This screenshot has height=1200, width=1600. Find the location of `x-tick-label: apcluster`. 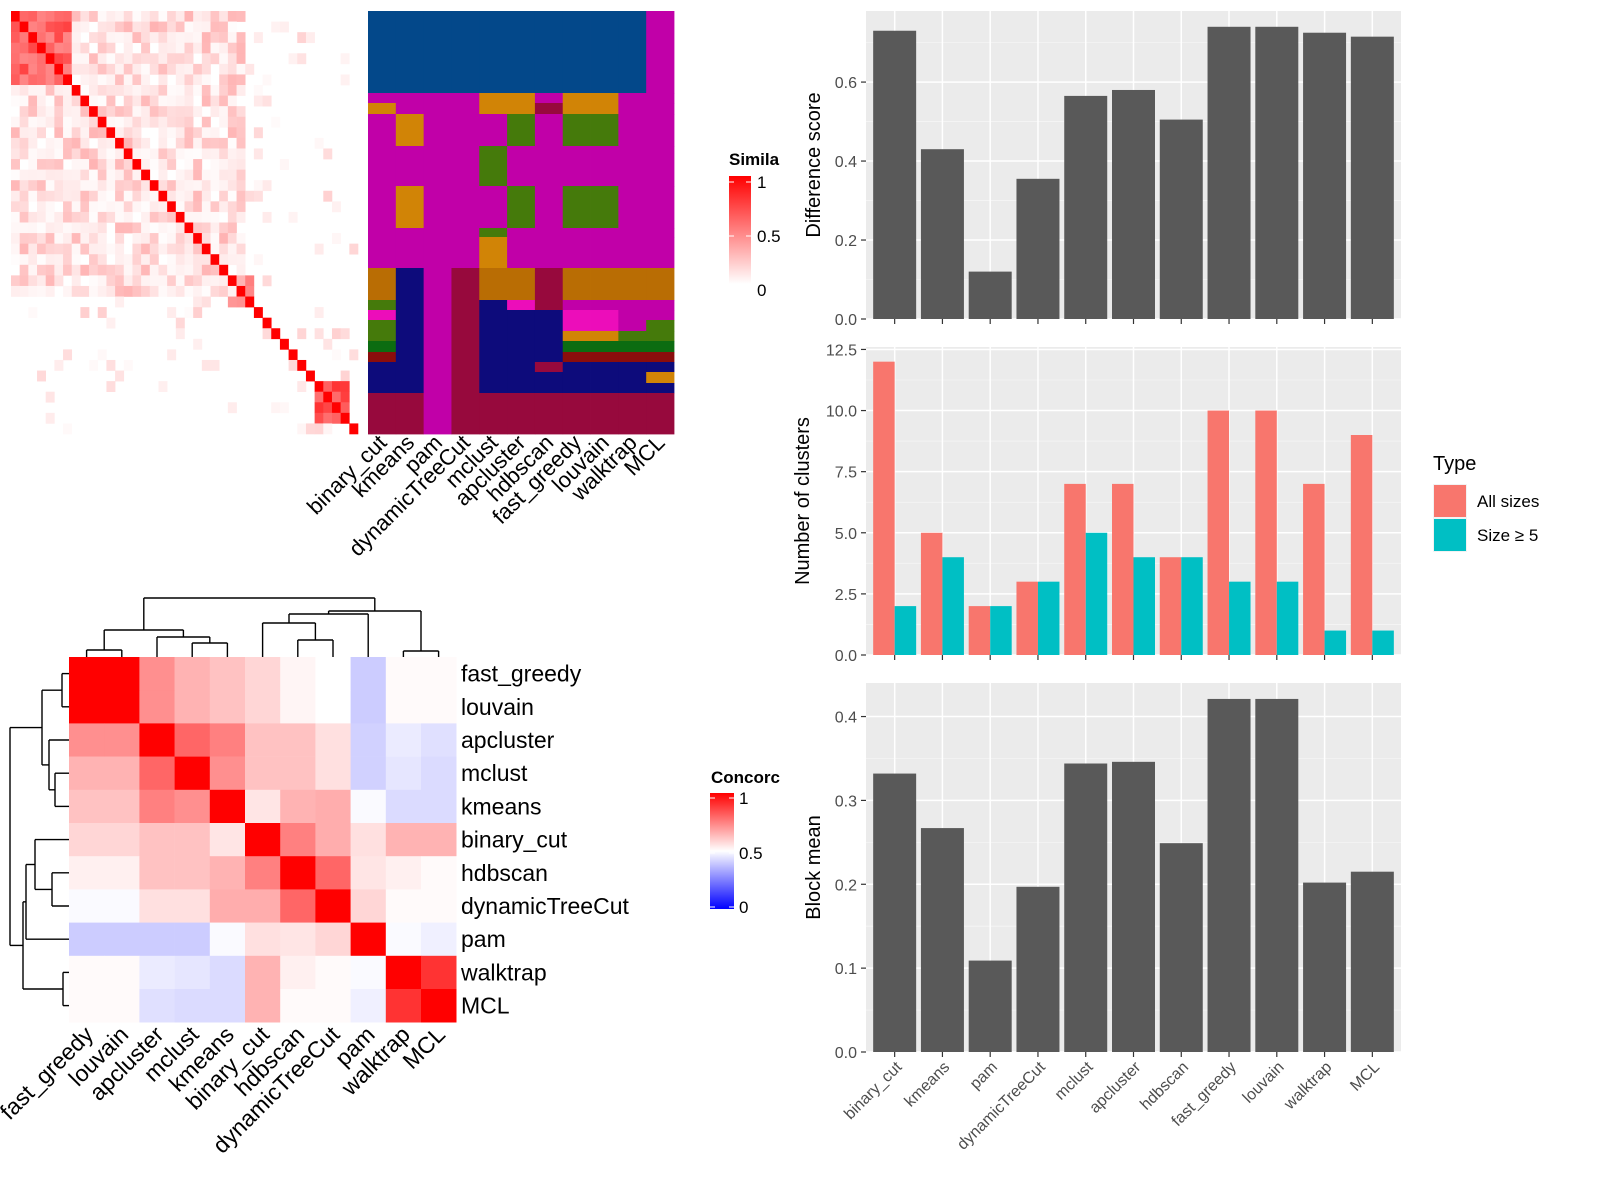

x-tick-label: apcluster is located at coordinates (1115, 1087).